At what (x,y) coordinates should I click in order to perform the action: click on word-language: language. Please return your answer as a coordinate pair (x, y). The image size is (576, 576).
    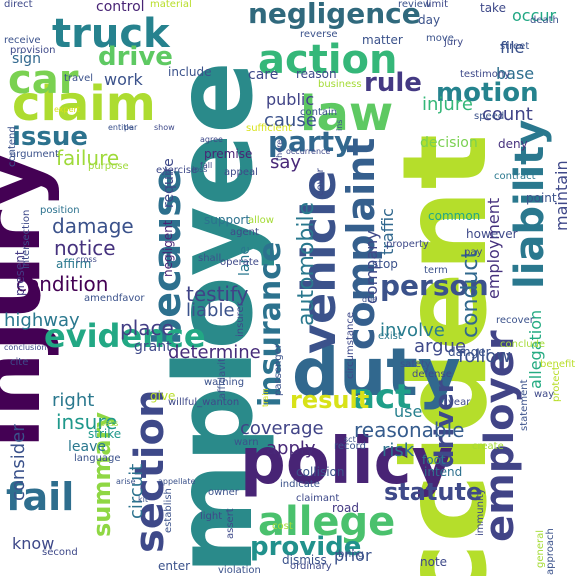
    Looking at the image, I should click on (97, 458).